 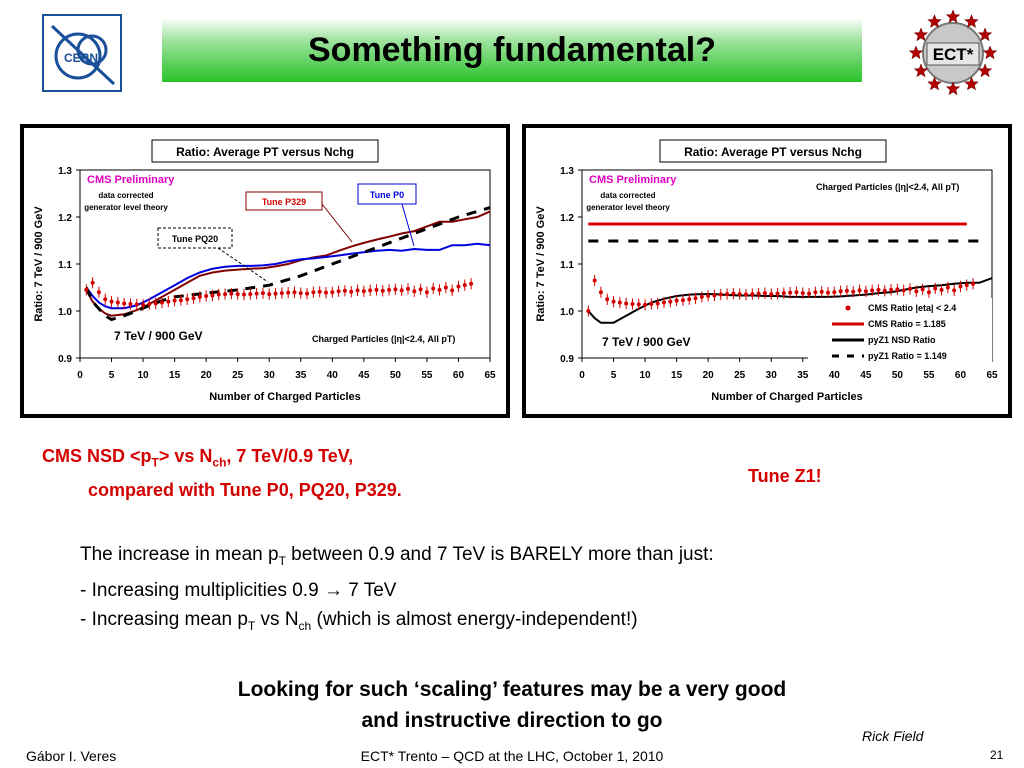 I want to click on legend-label: pyZ1 Ratio = 1.149, so click(x=907, y=356).